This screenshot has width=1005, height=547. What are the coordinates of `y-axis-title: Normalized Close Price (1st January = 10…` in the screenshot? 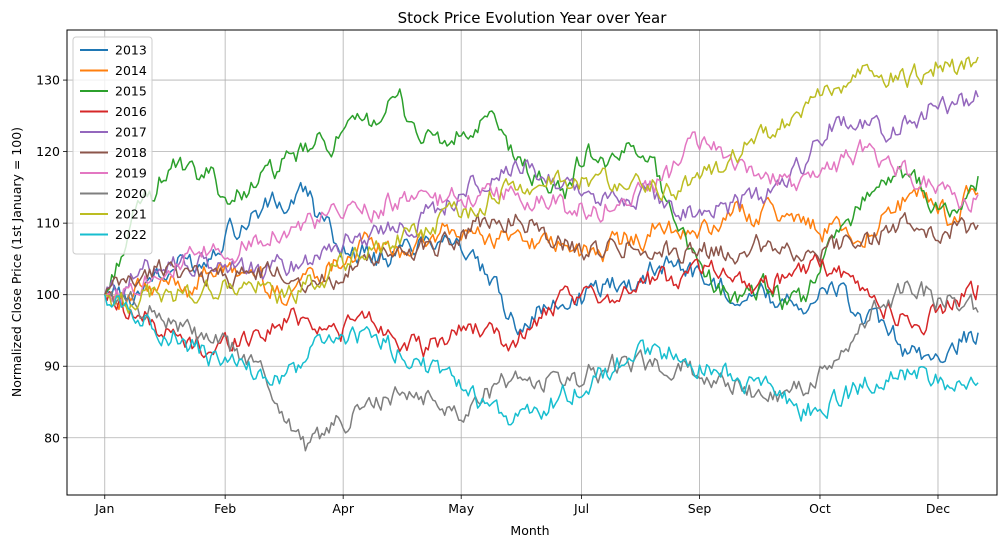 It's located at (16, 262).